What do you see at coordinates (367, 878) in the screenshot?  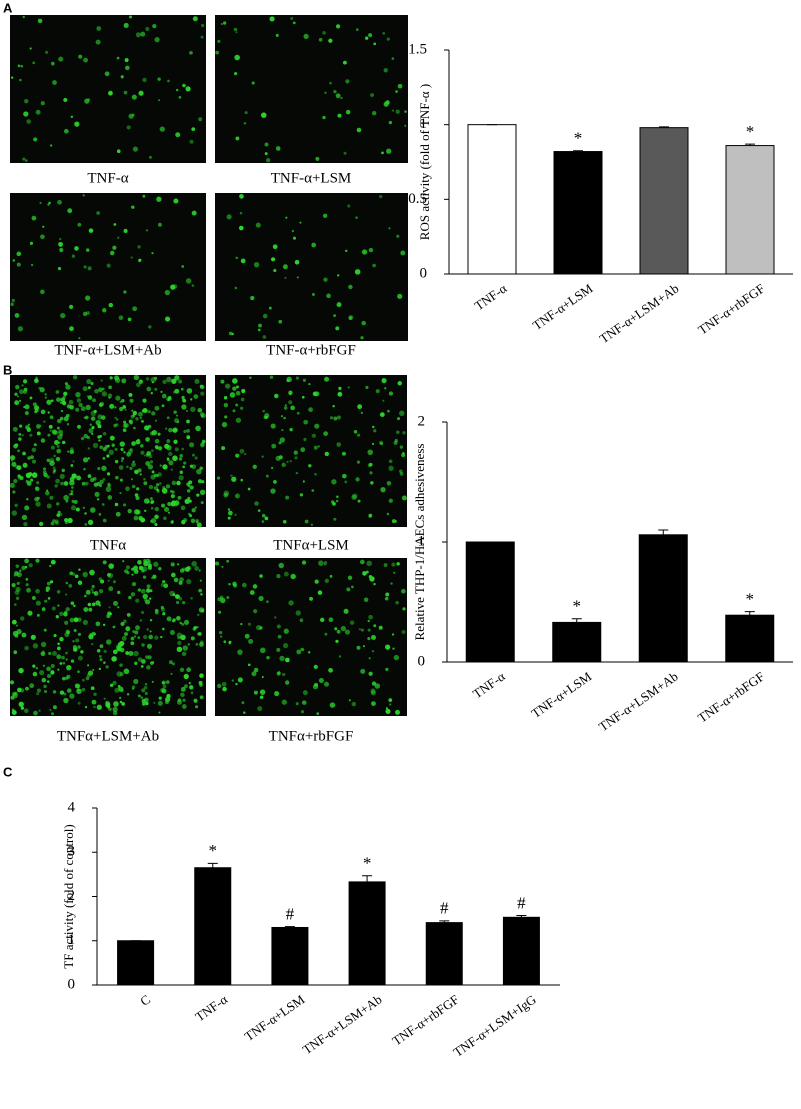 I see `error-bar` at bounding box center [367, 878].